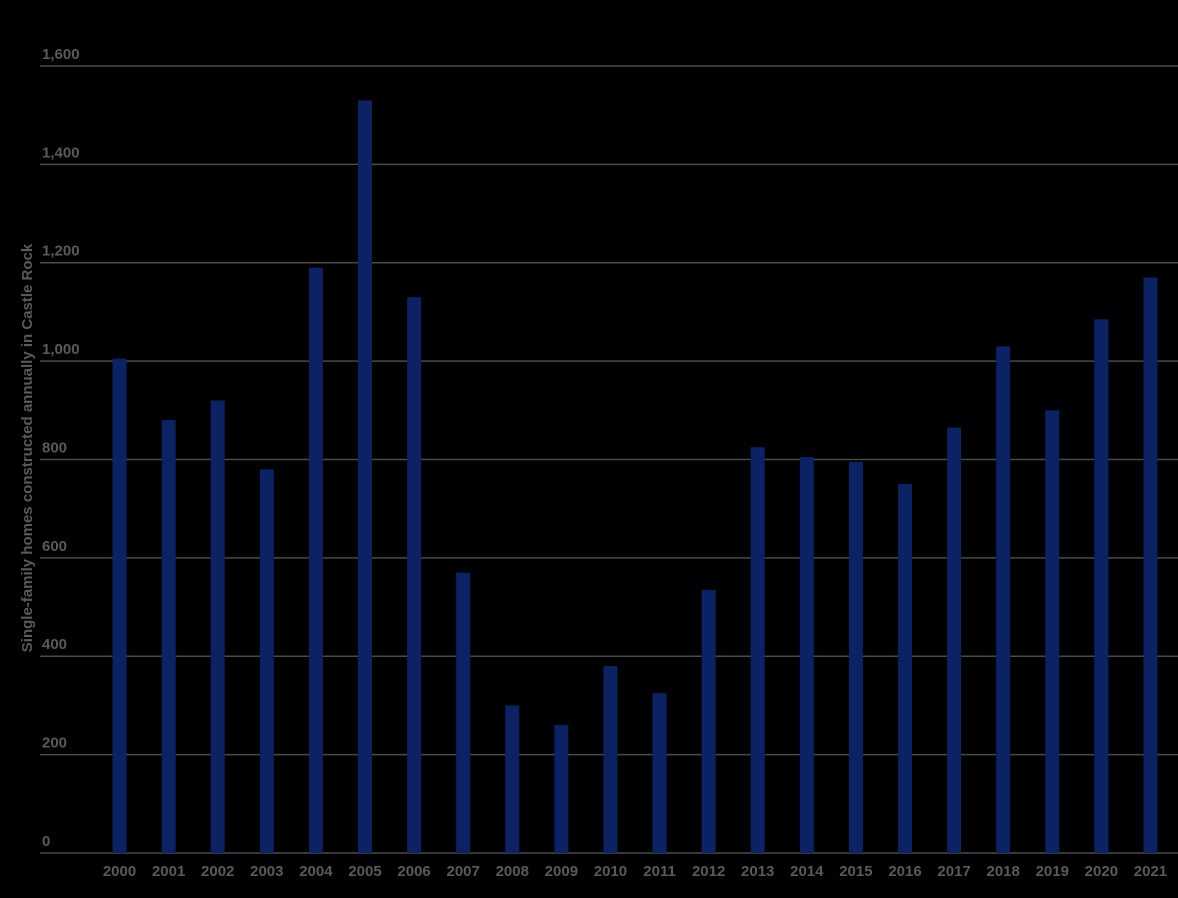 This screenshot has width=1178, height=898. Describe the element at coordinates (54, 546) in the screenshot. I see `y-tick-label: 600` at that location.